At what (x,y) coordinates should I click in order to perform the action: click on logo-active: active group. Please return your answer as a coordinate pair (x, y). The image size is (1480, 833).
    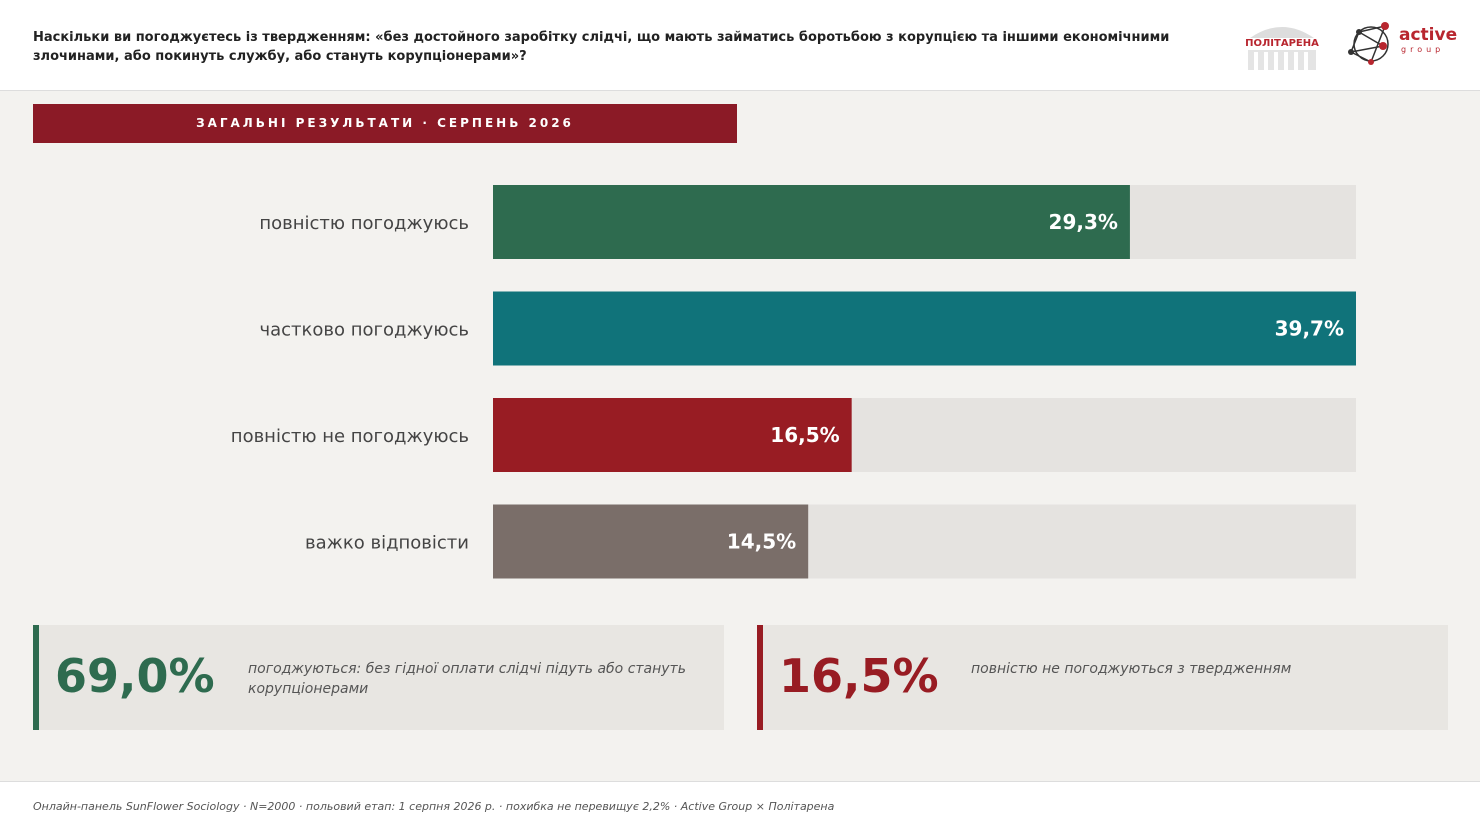
    Looking at the image, I should click on (1402, 43).